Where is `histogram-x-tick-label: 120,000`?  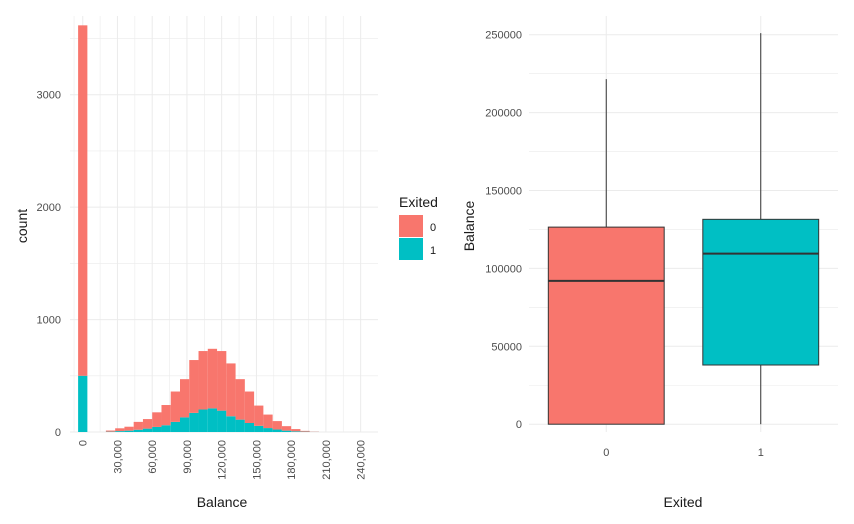 histogram-x-tick-label: 120,000 is located at coordinates (223, 460).